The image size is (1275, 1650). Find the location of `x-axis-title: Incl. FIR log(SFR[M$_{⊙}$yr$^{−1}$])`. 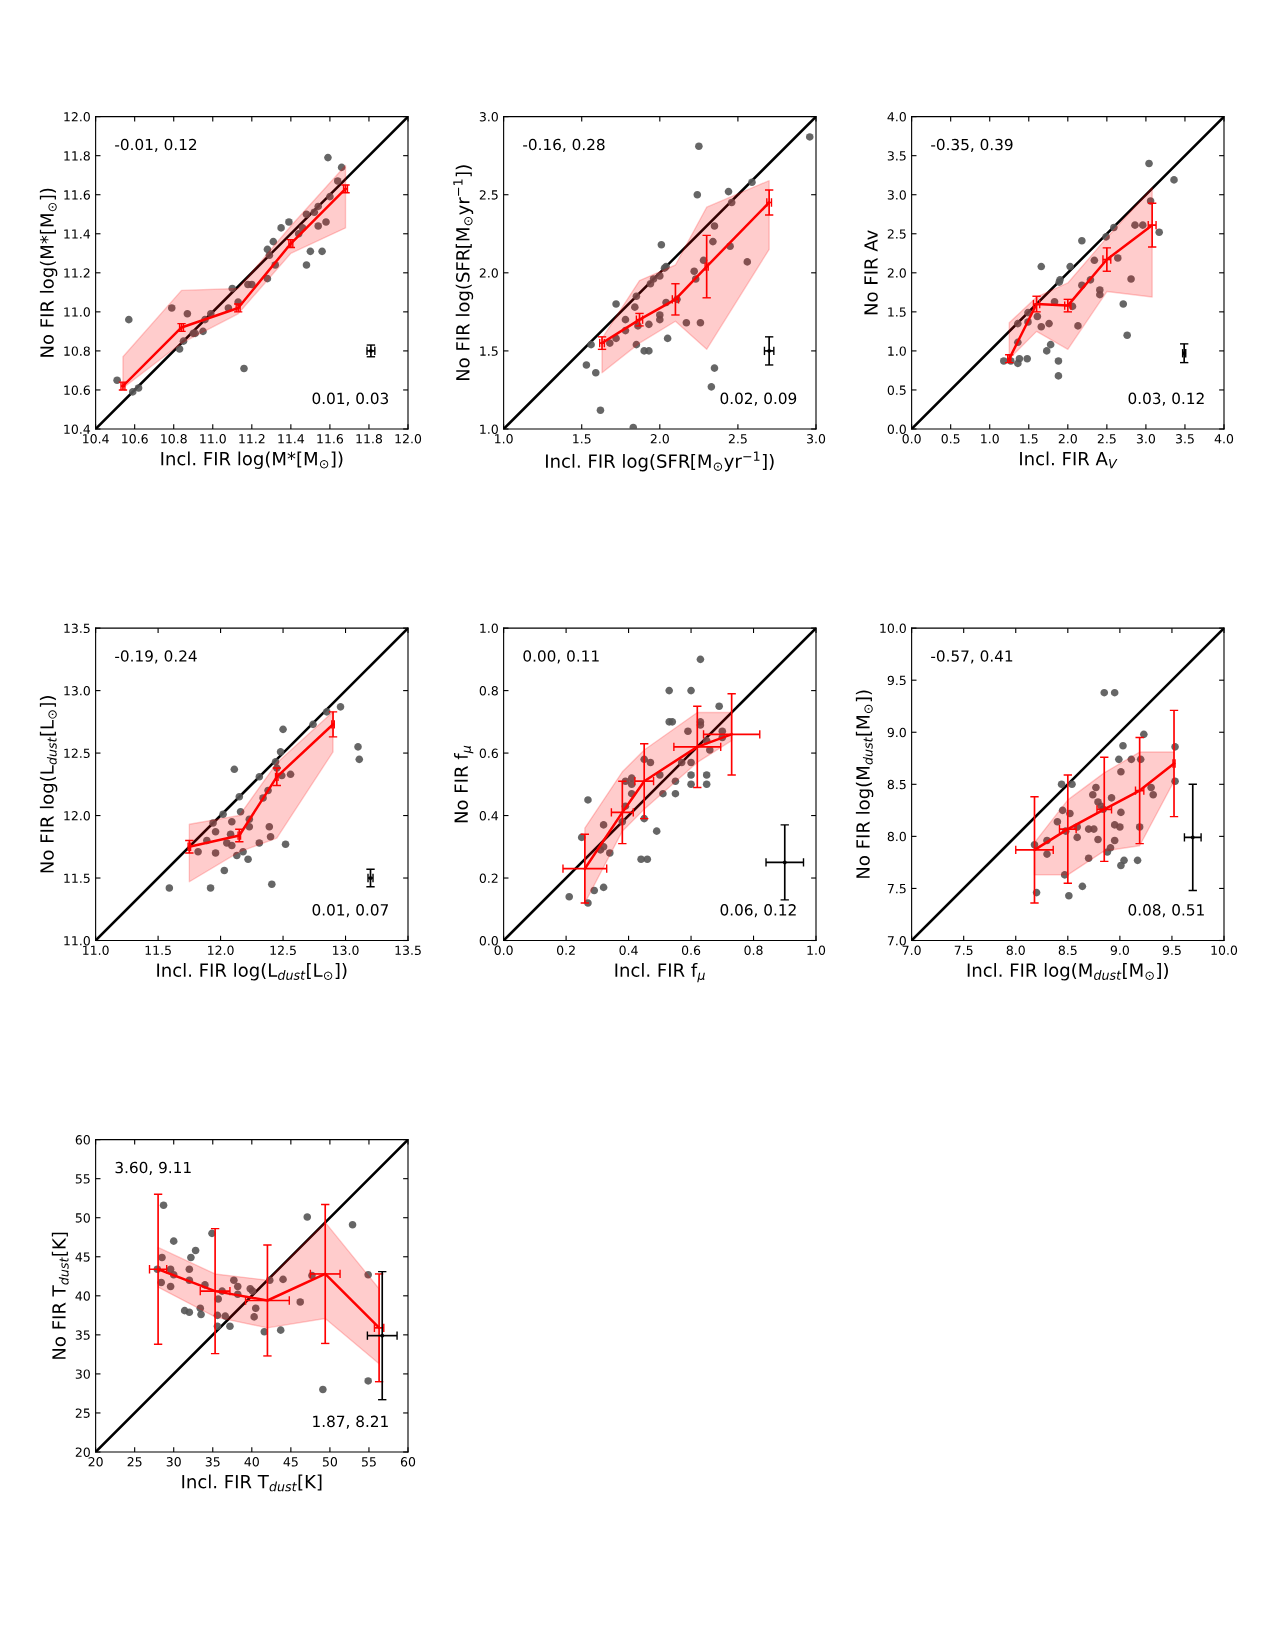

x-axis-title: Incl. FIR log(SFR[M$_{⊙}$yr$^{−1}$]) is located at coordinates (660, 461).